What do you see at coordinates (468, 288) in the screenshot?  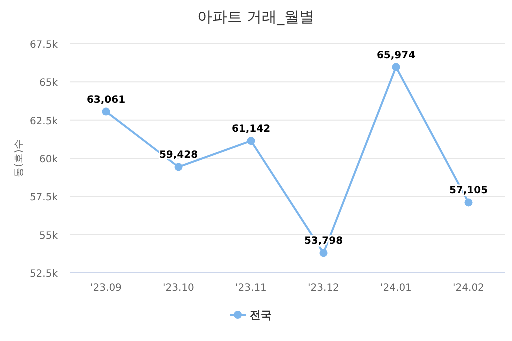 I see `x-tick-label: '24.02` at bounding box center [468, 288].